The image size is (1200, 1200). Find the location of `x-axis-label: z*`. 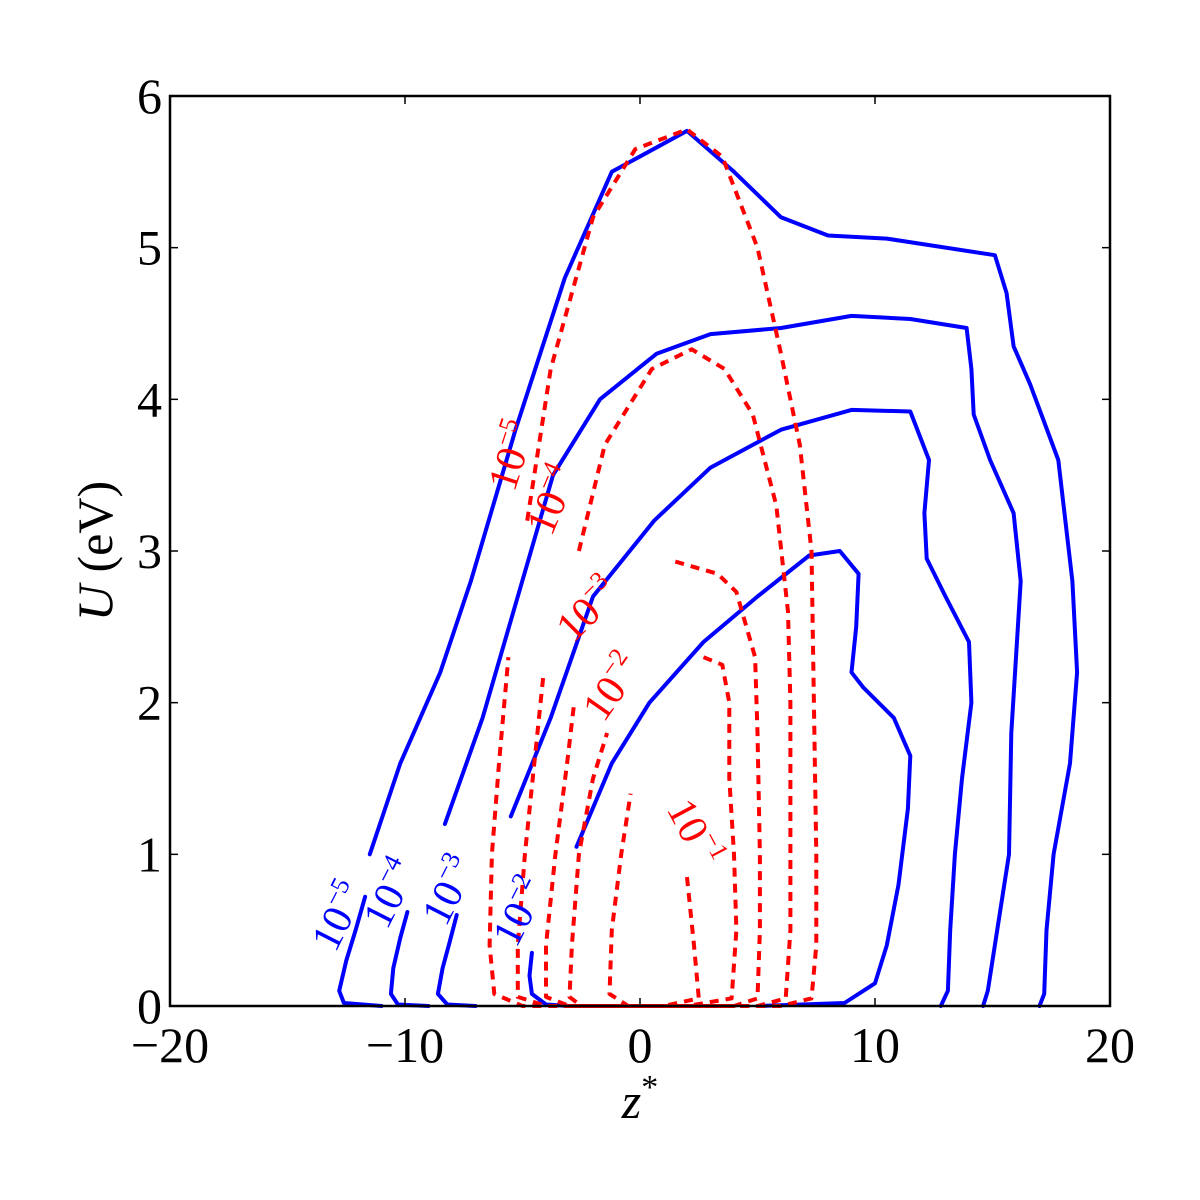

x-axis-label: z* is located at coordinates (639, 1099).